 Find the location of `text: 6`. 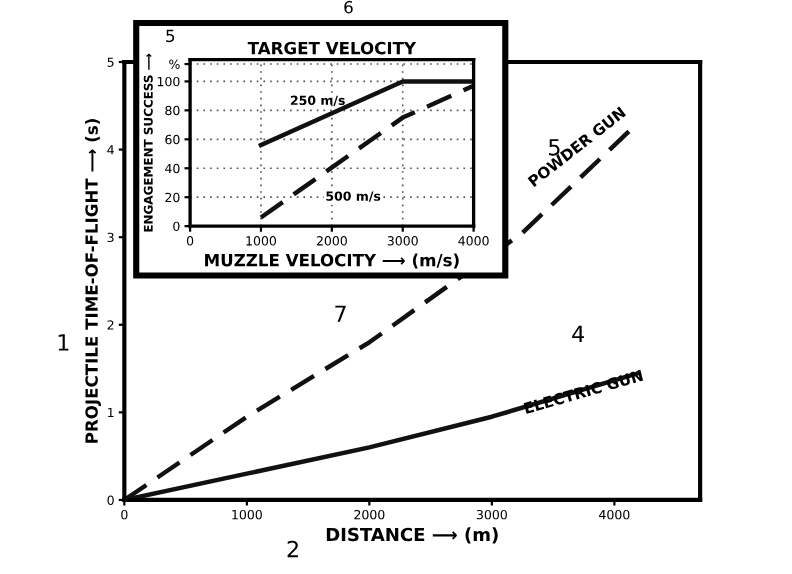

text: 6 is located at coordinates (348, 7).